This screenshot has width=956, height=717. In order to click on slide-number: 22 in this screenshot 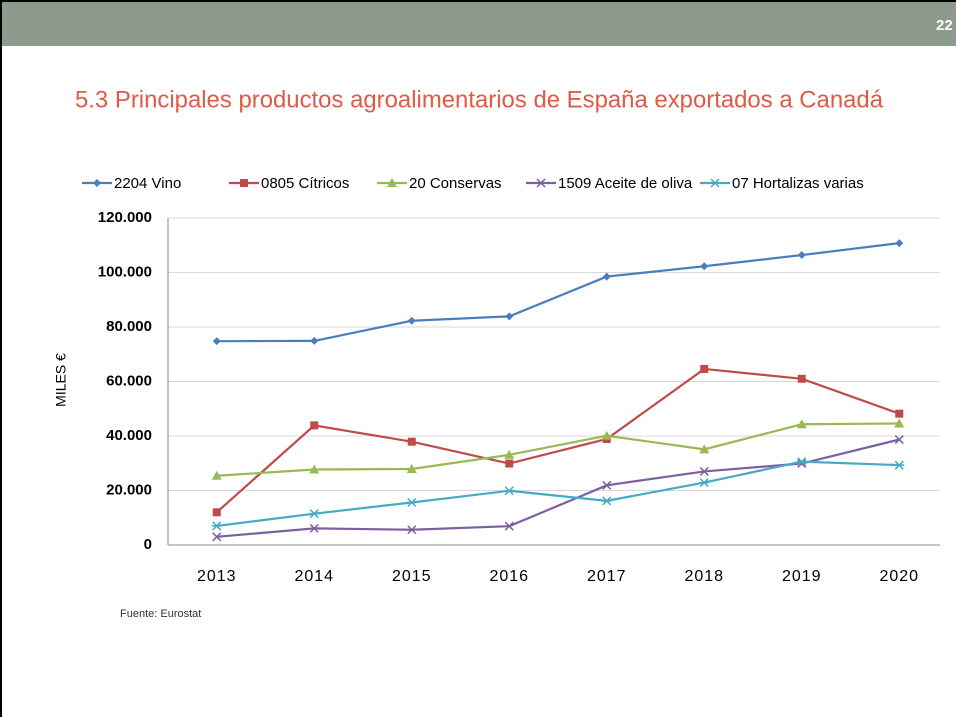, I will do `click(944, 25)`.